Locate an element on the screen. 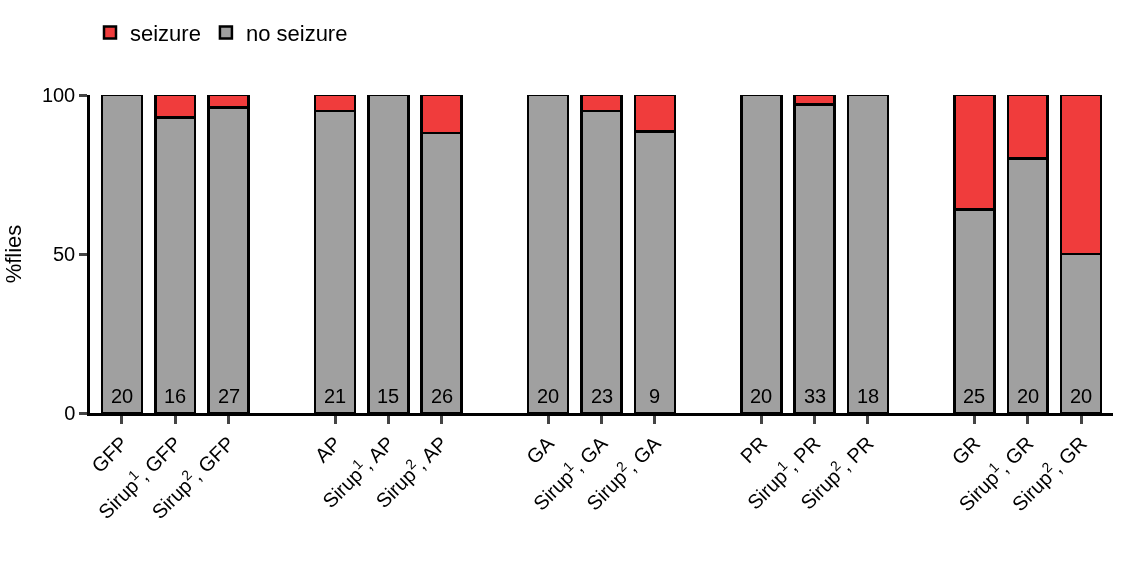  x-tick-label: GA is located at coordinates (540, 450).